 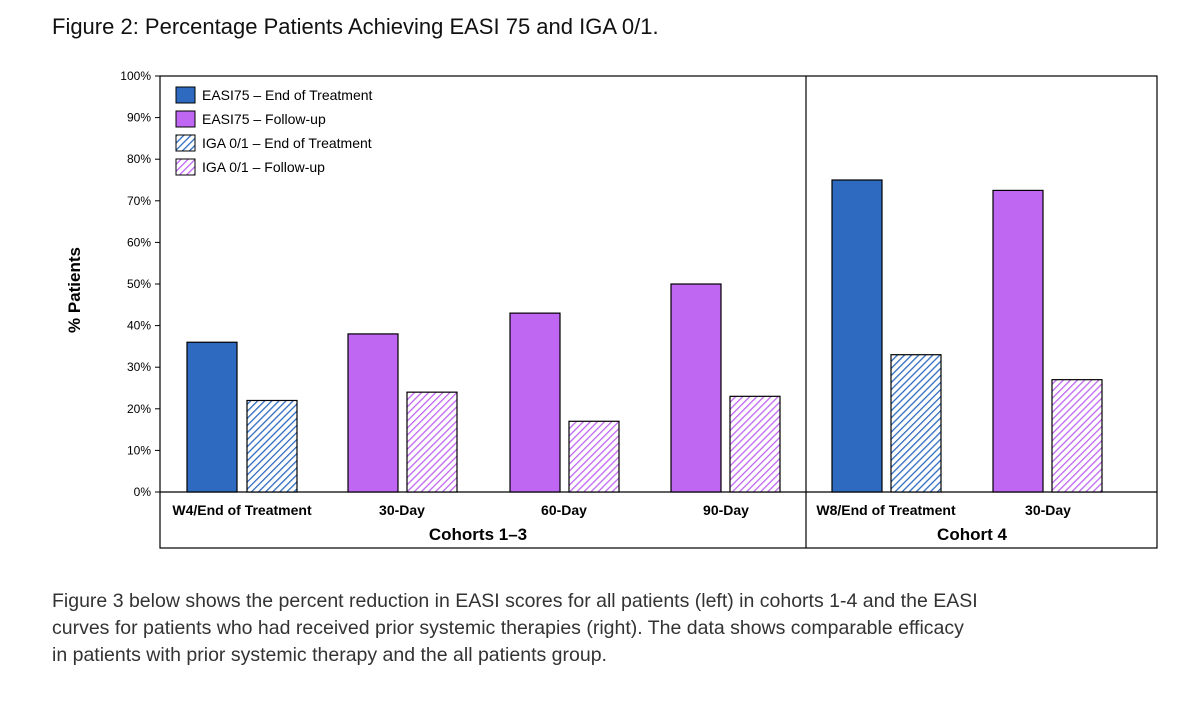 What do you see at coordinates (287, 143) in the screenshot?
I see `legend-label: IGA 0/1 – End of Treatment` at bounding box center [287, 143].